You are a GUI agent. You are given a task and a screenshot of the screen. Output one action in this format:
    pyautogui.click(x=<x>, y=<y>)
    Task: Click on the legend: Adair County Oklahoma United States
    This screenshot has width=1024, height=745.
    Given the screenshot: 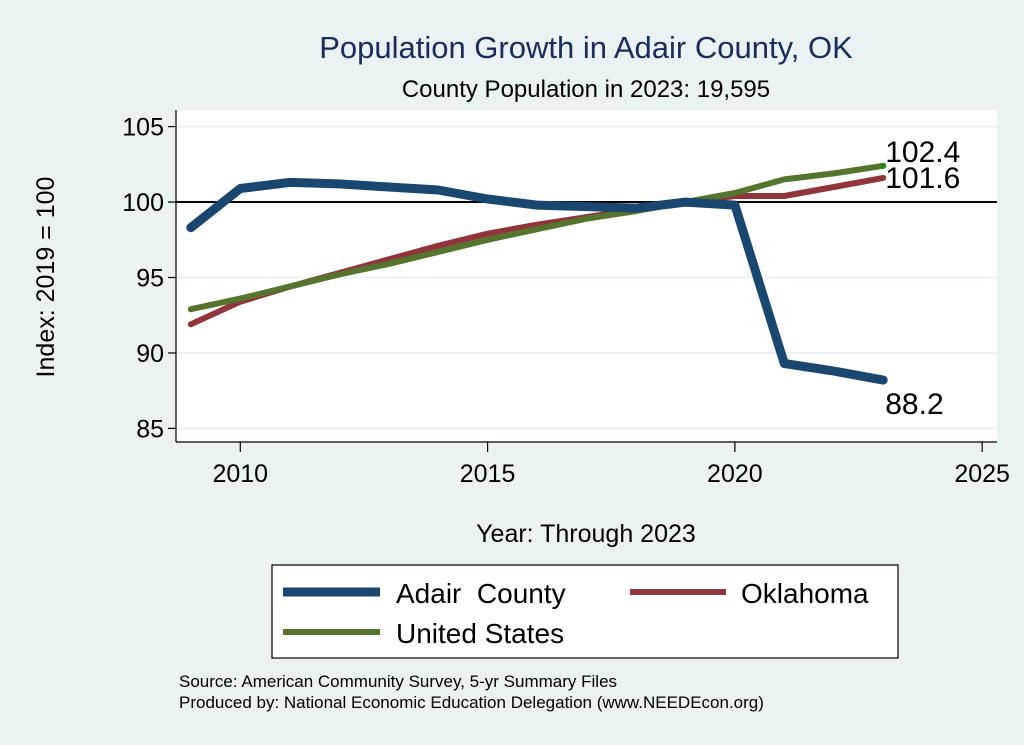 What is the action you would take?
    pyautogui.click(x=585, y=611)
    